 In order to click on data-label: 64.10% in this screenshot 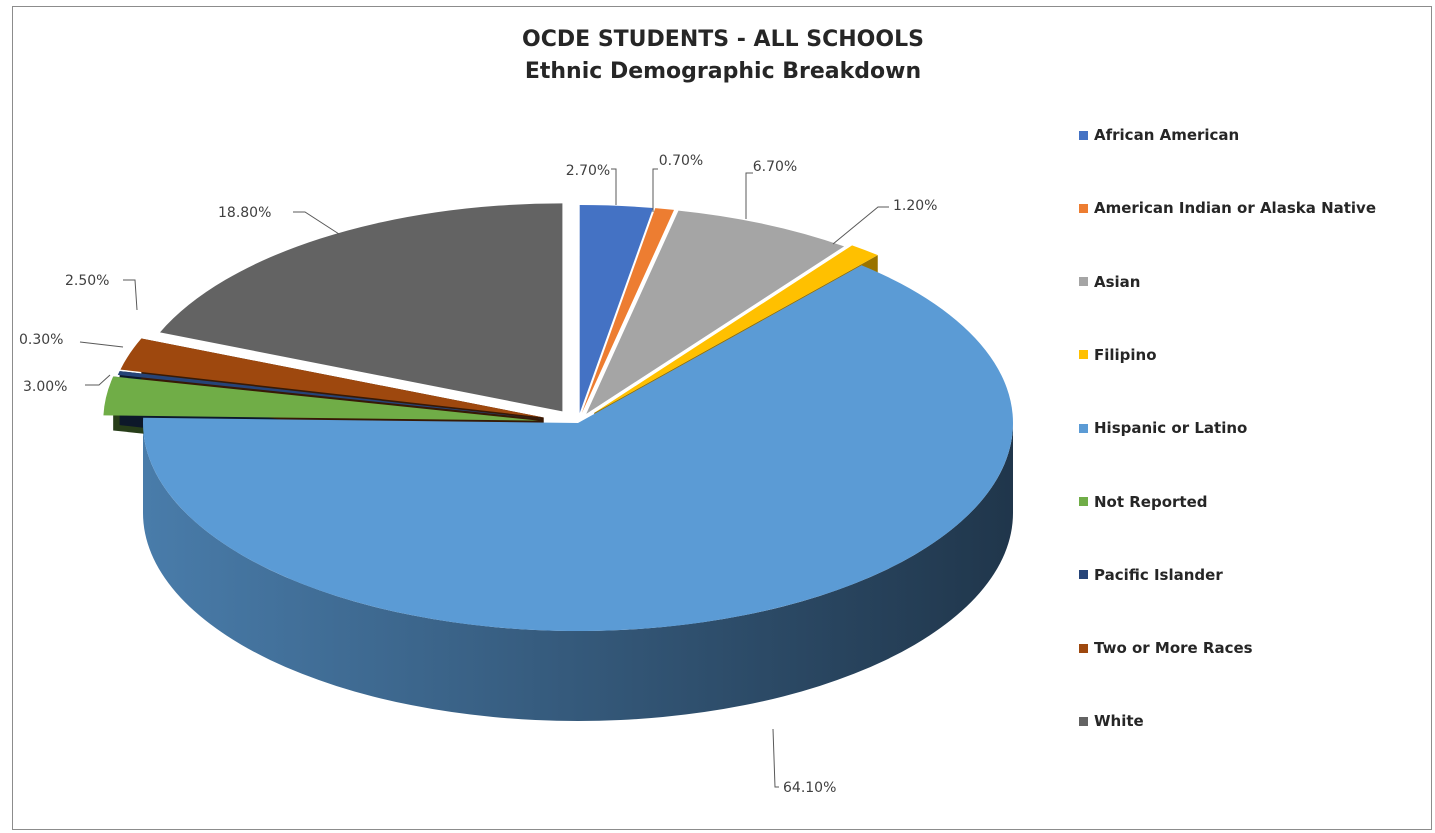, I will do `click(809, 788)`.